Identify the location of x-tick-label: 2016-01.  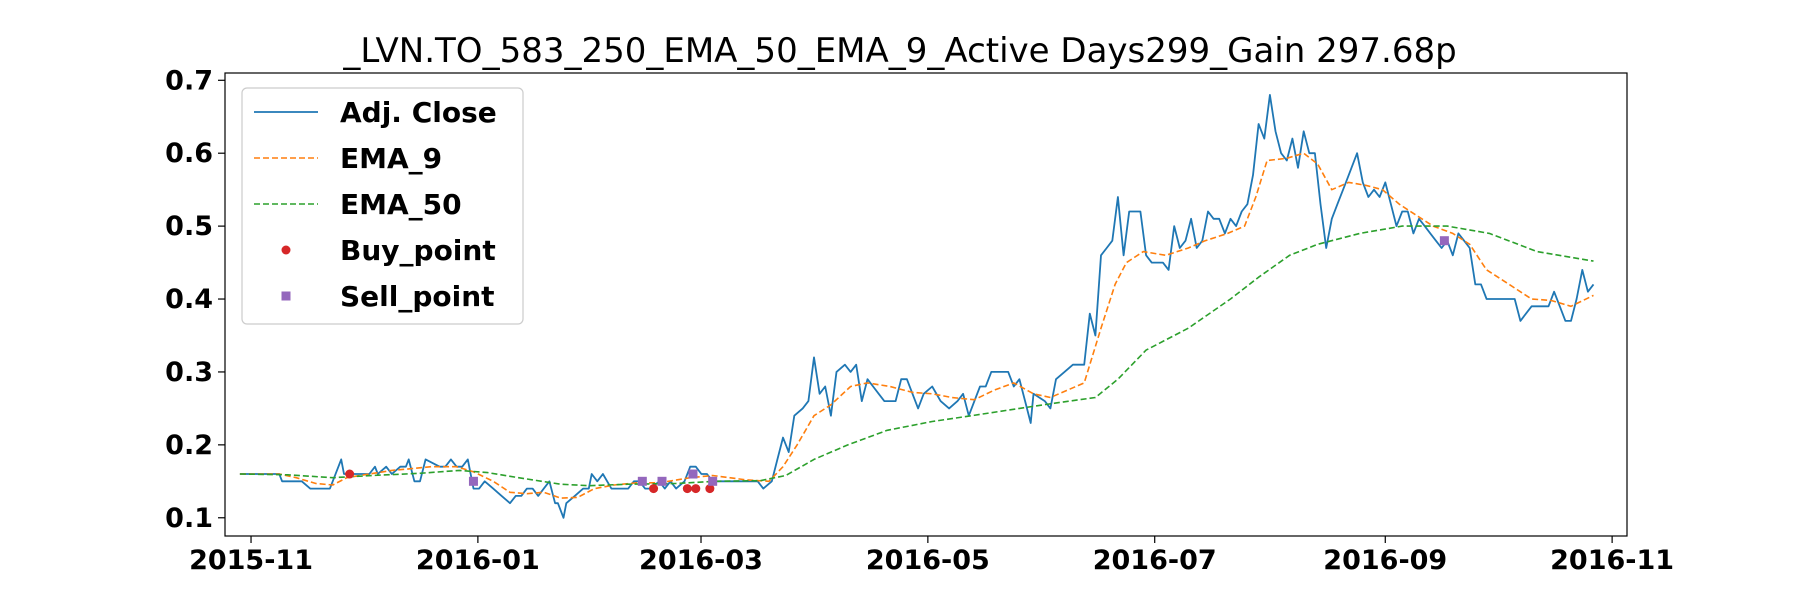
(478, 560).